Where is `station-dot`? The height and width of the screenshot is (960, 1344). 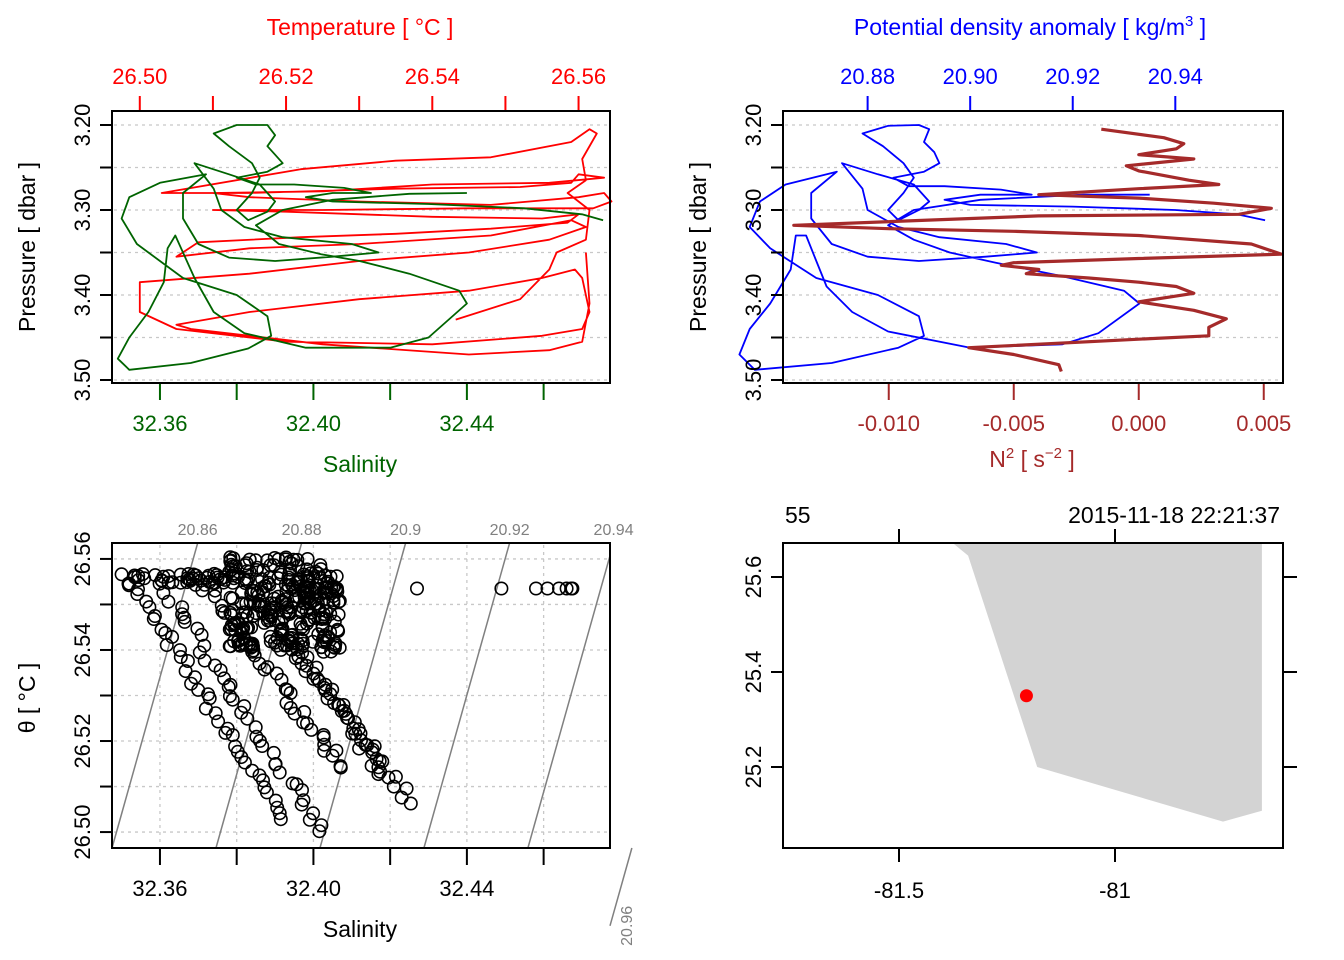 station-dot is located at coordinates (1026, 696).